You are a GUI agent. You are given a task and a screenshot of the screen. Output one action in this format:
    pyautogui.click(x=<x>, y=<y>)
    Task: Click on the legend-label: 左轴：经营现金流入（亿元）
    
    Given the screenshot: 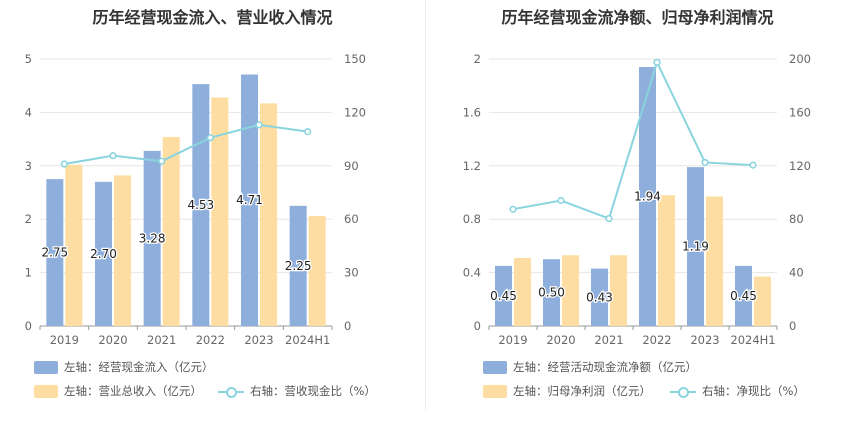 What is the action you would take?
    pyautogui.click(x=139, y=367)
    